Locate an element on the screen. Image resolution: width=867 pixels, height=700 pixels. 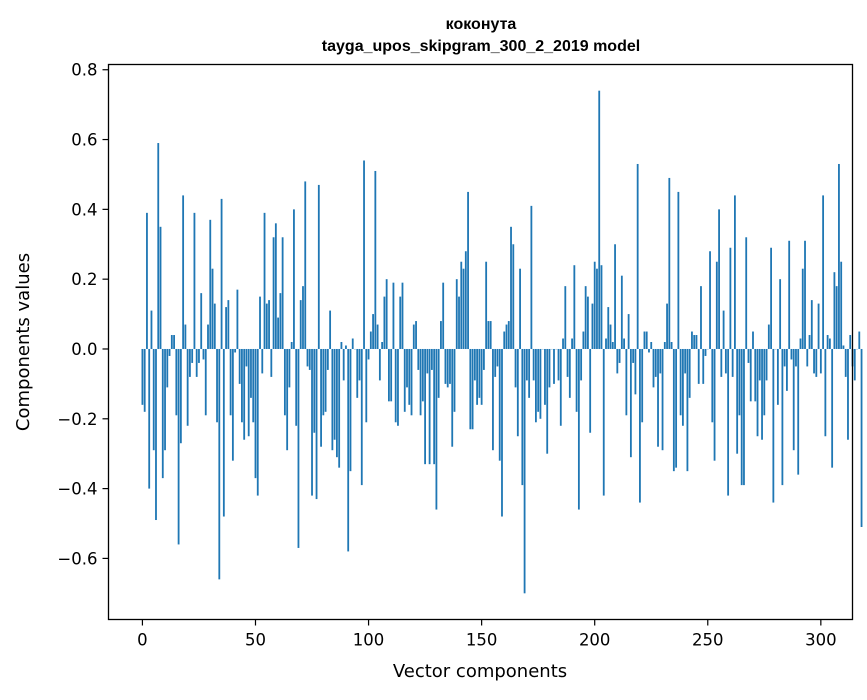
y-tick-label-4: 0.2 is located at coordinates (84, 279).